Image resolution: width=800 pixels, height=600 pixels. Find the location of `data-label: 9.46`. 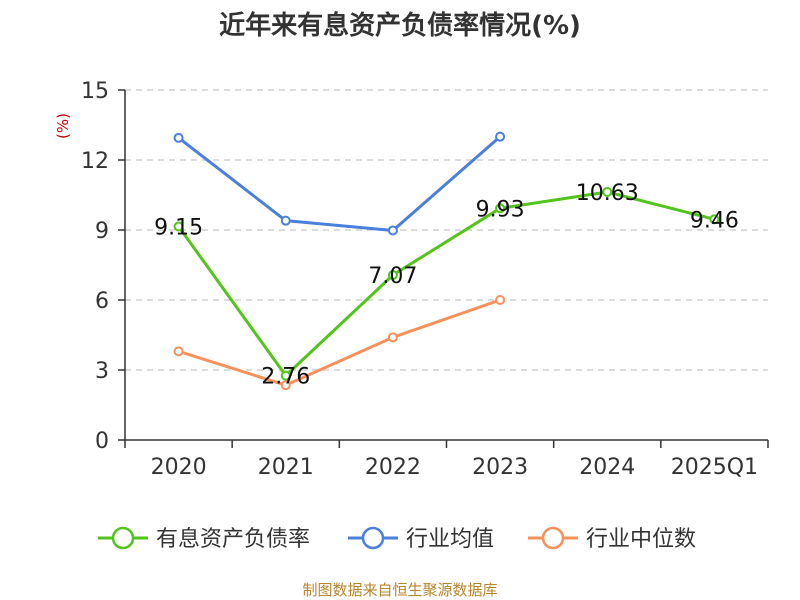

data-label: 9.46 is located at coordinates (714, 220).